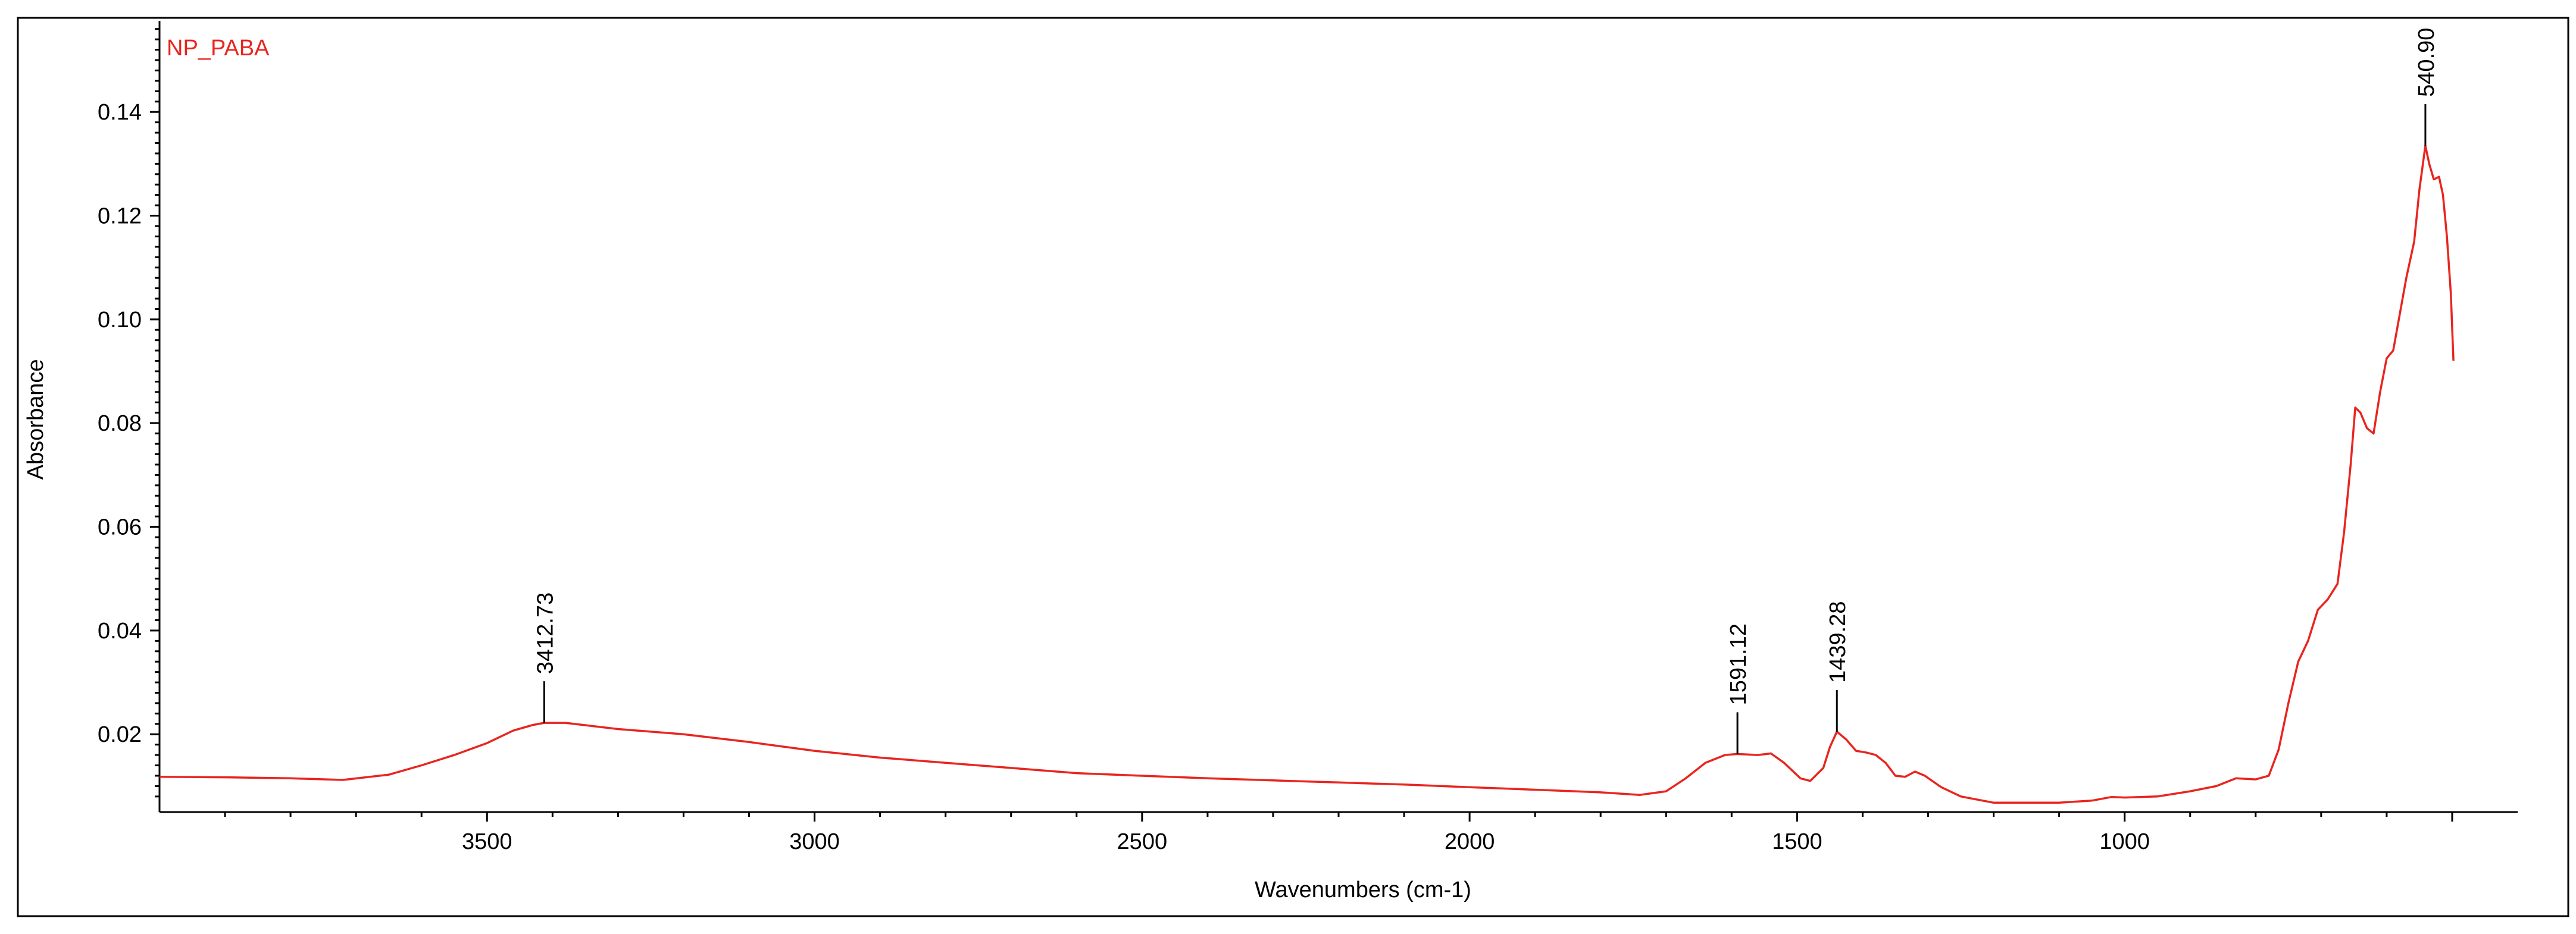 This screenshot has height=934, width=2576. What do you see at coordinates (120, 320) in the screenshot?
I see `y-tick-label: 0.10` at bounding box center [120, 320].